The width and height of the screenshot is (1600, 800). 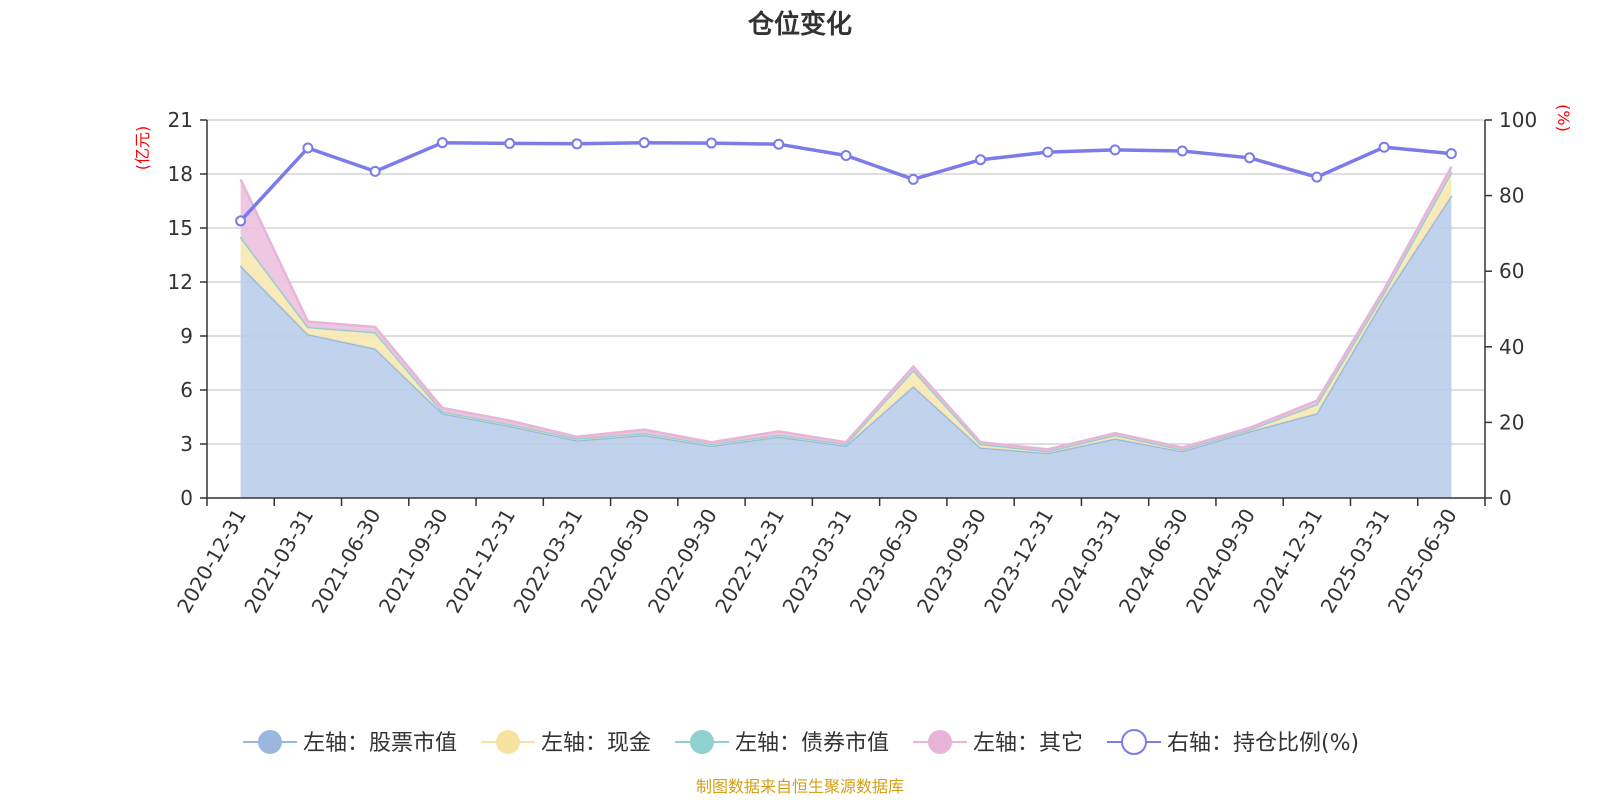 I want to click on left-tick-label: 18, so click(x=180, y=174).